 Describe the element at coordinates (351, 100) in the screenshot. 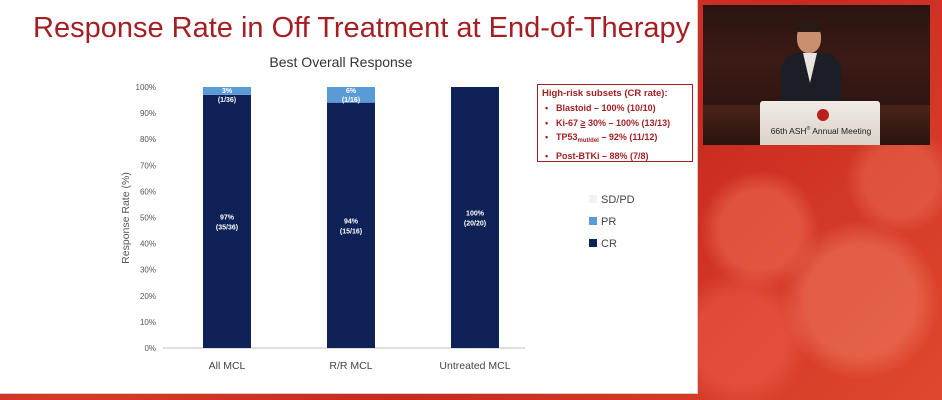

I see `data-label: (1/16)` at that location.